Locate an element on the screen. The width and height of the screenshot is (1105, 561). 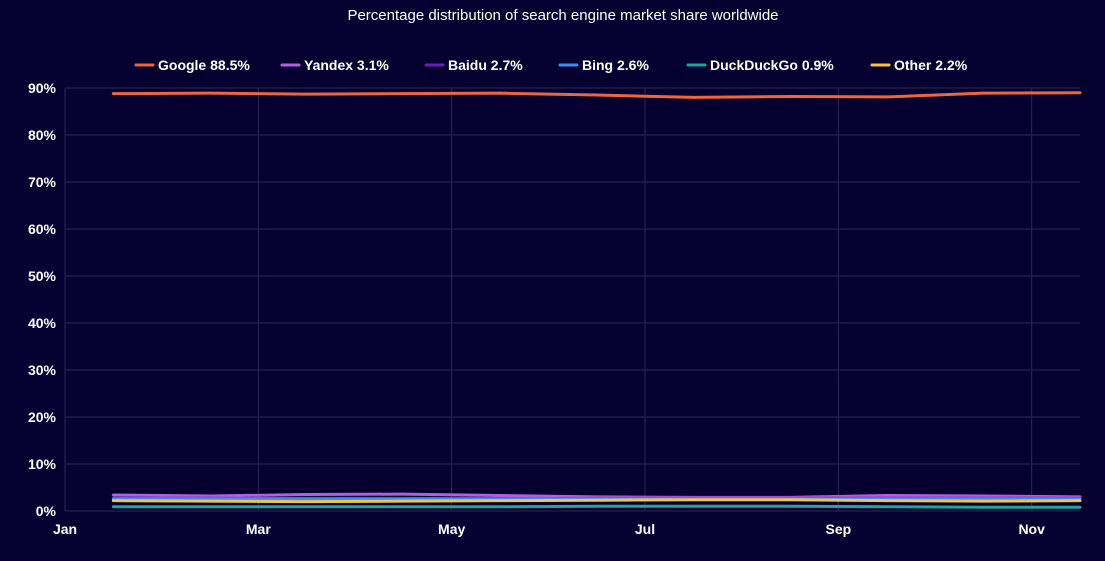
series-line-other is located at coordinates (596, 501).